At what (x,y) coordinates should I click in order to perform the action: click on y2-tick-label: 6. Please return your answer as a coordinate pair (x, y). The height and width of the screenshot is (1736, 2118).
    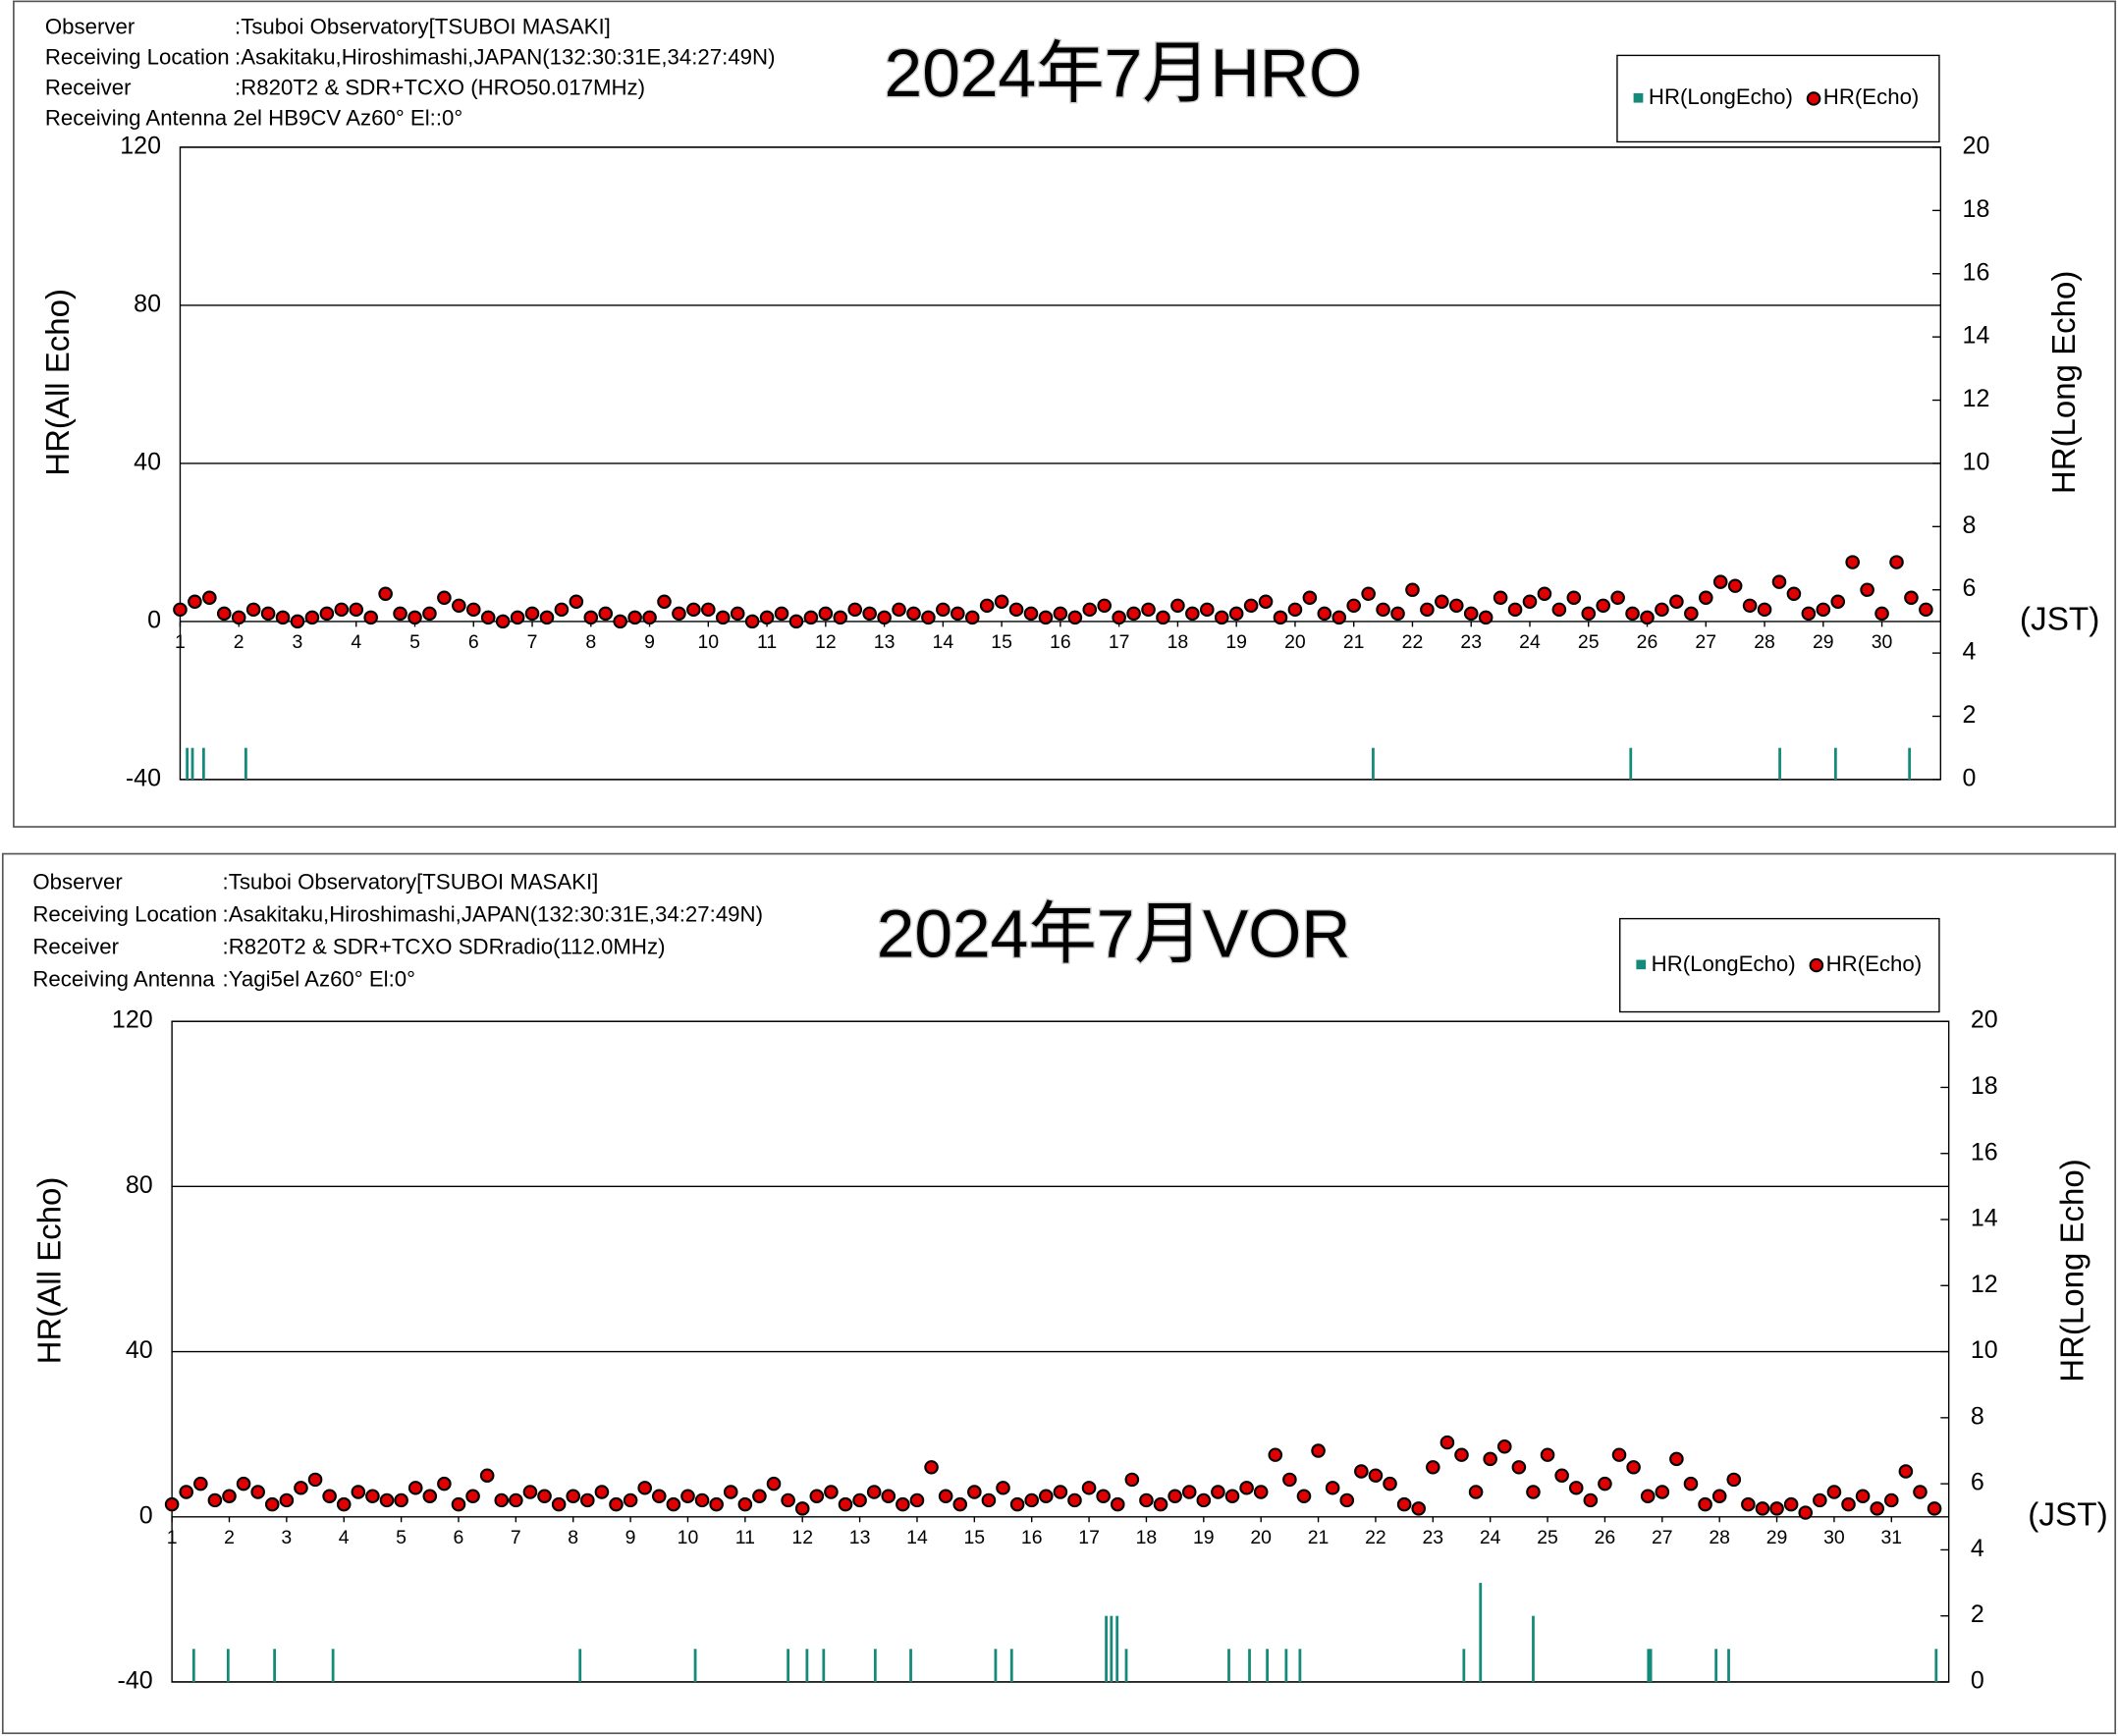
    Looking at the image, I should click on (1970, 588).